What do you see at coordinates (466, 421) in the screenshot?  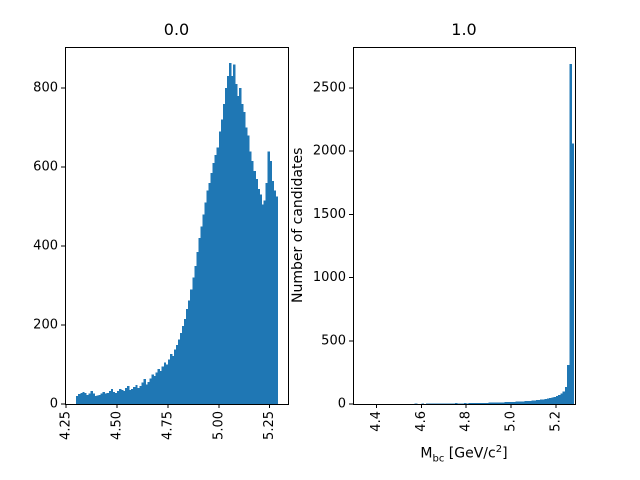 I see `x-tick-label: 4.8` at bounding box center [466, 421].